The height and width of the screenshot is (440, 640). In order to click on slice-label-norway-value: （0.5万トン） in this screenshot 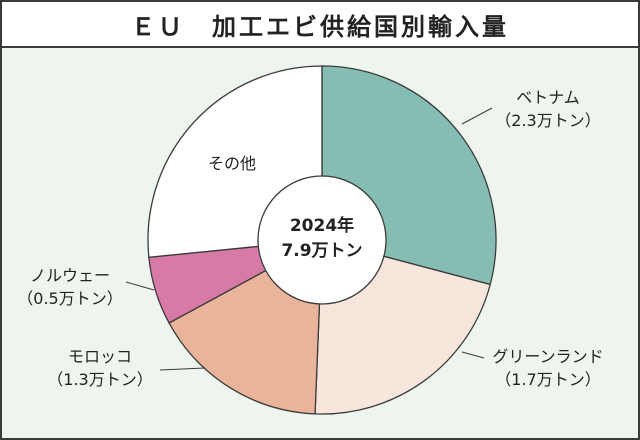, I will do `click(69, 298)`.